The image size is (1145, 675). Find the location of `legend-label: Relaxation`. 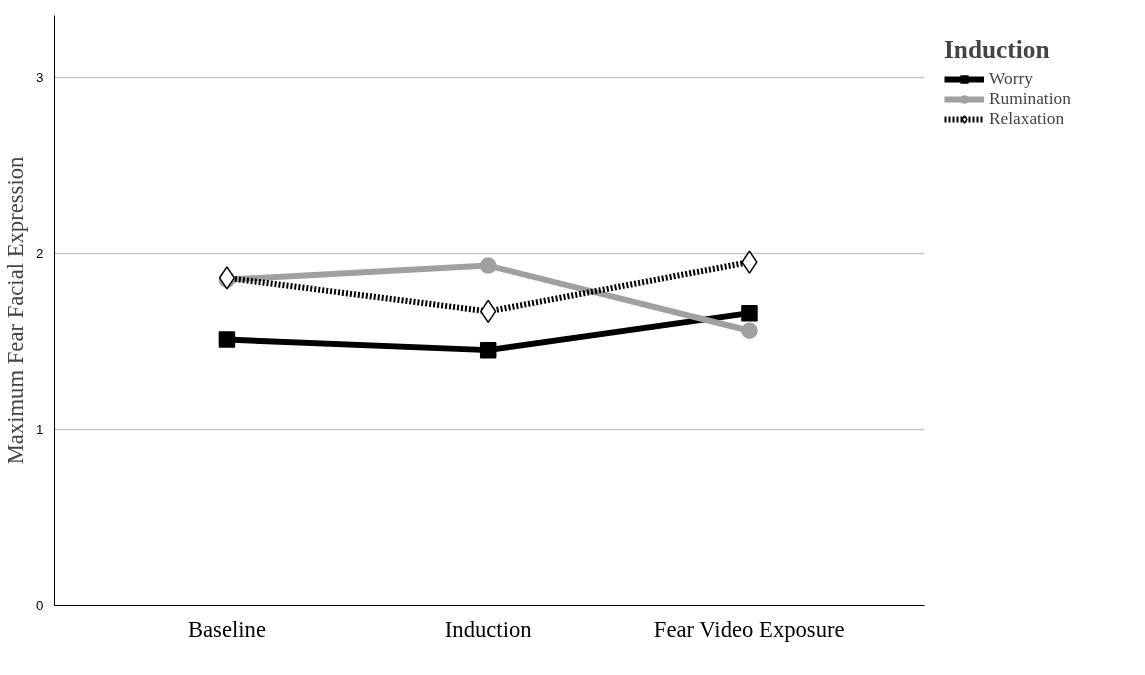

legend-label: Relaxation is located at coordinates (1027, 119).